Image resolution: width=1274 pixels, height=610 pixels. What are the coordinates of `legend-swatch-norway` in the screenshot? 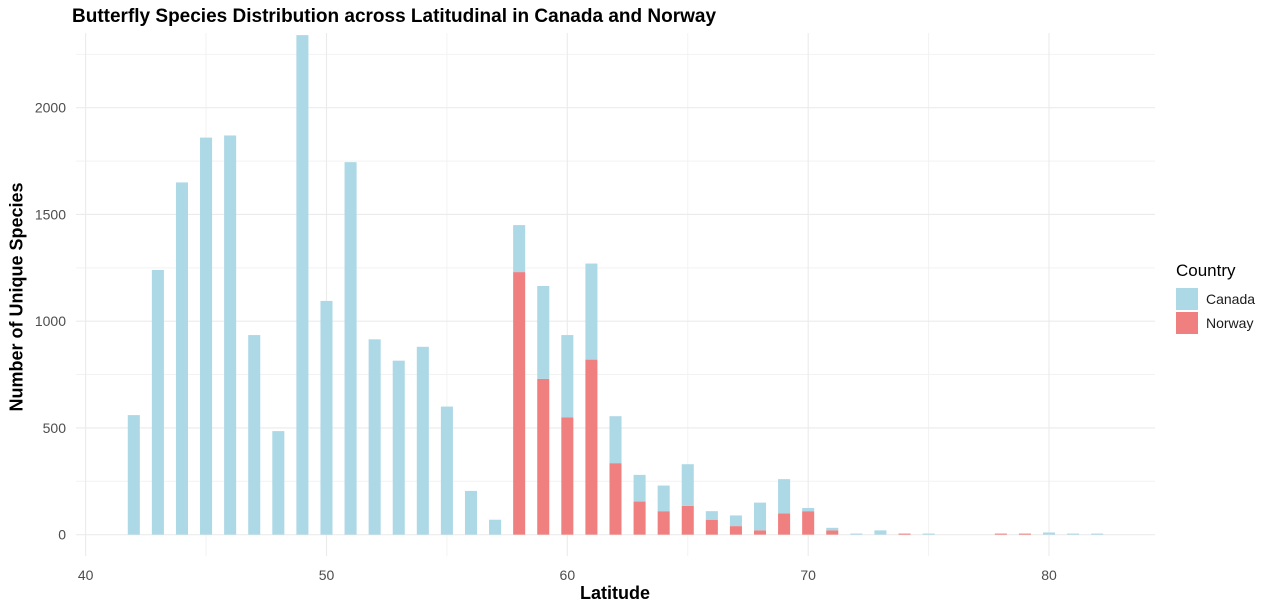 It's located at (1187, 323).